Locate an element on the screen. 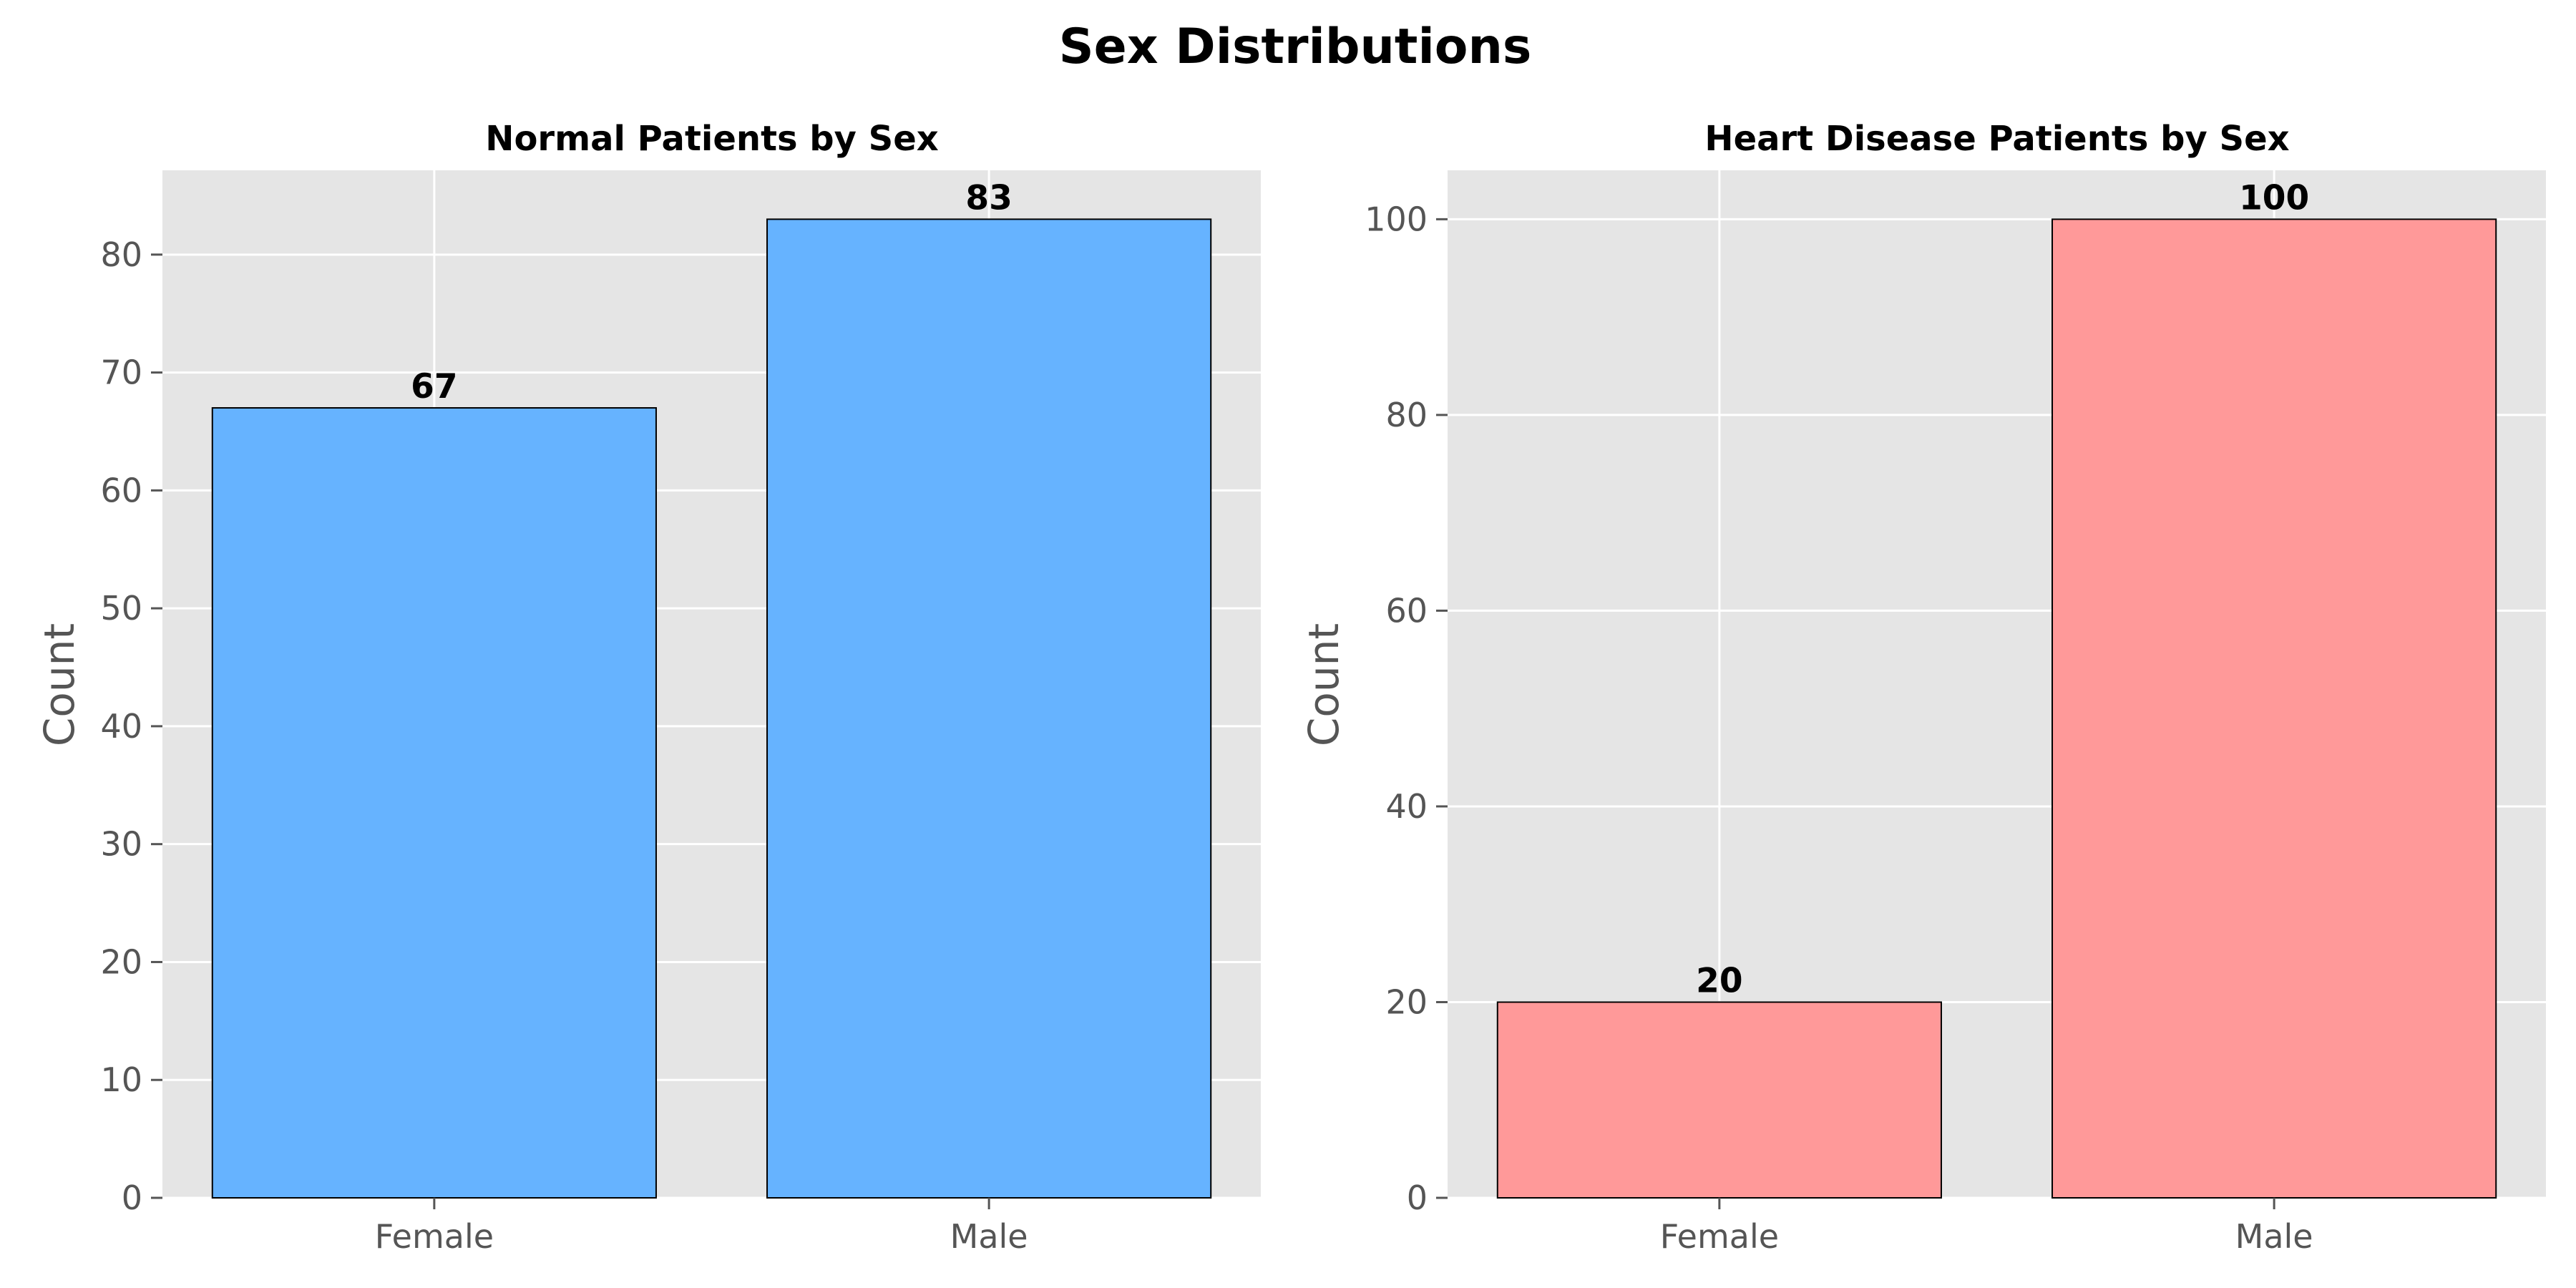 This screenshot has width=2576, height=1288. figure-suptitle: Sex Distributions is located at coordinates (1295, 47).